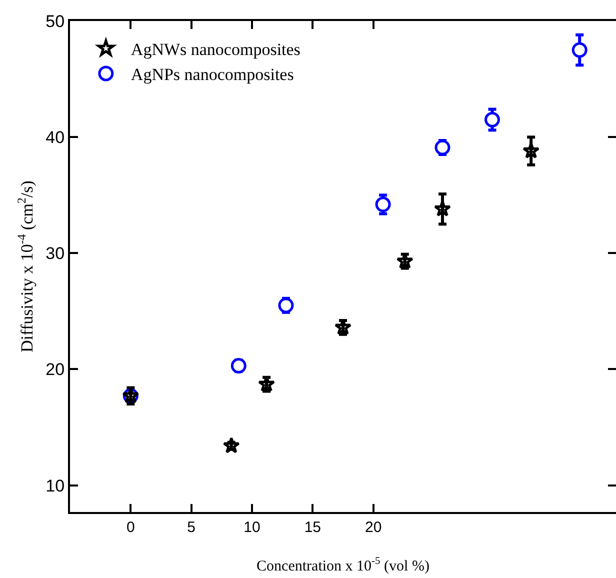 The image size is (616, 578). What do you see at coordinates (55, 254) in the screenshot?
I see `y-tick-label: 30` at bounding box center [55, 254].